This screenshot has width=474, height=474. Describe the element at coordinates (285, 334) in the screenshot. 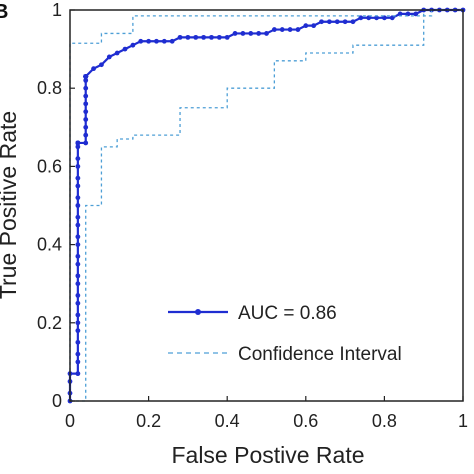

I see `legend: AUC = 0.86 Confidence Interval` at that location.